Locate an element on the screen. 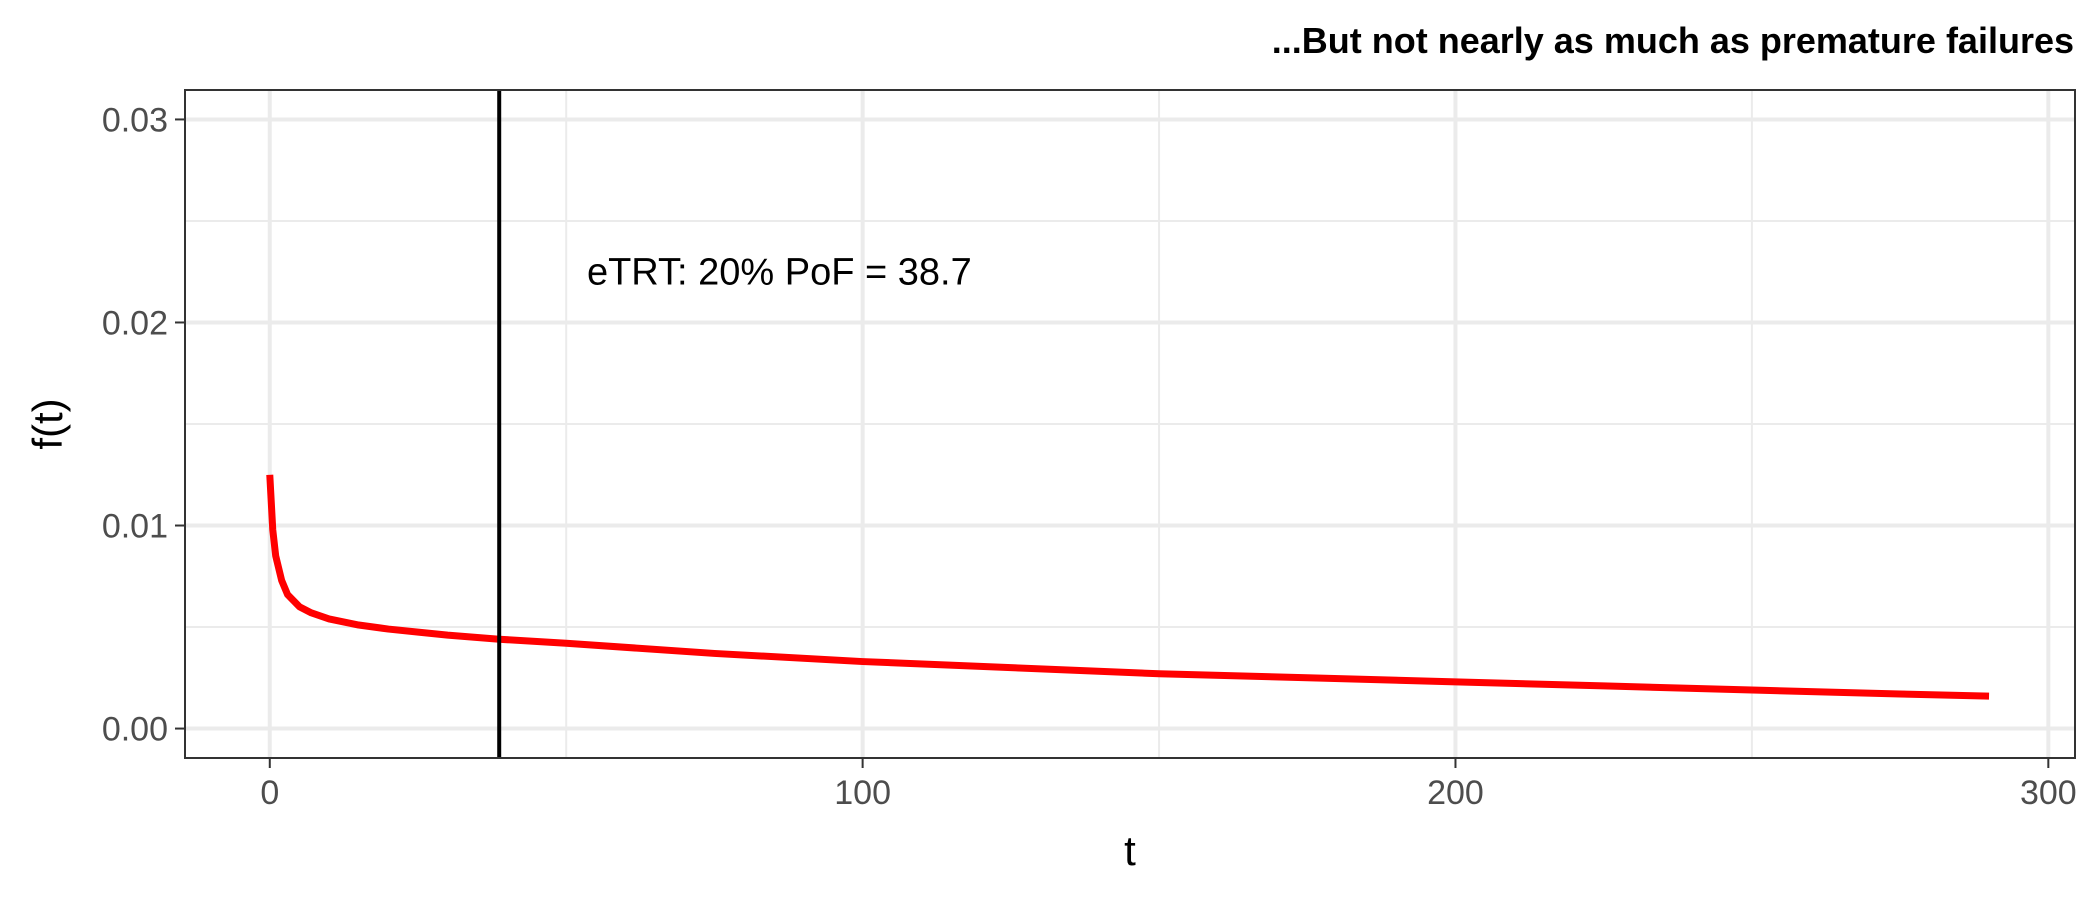 Image resolution: width=2100 pixels, height=900 pixels. x-axis-title: t is located at coordinates (1130, 850).